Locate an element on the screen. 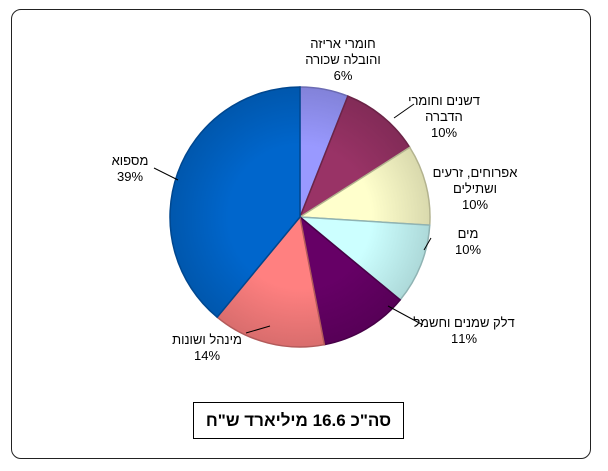  slice-label-0: חומרי אריזה והובלה שכורה 6% is located at coordinates (342, 59).